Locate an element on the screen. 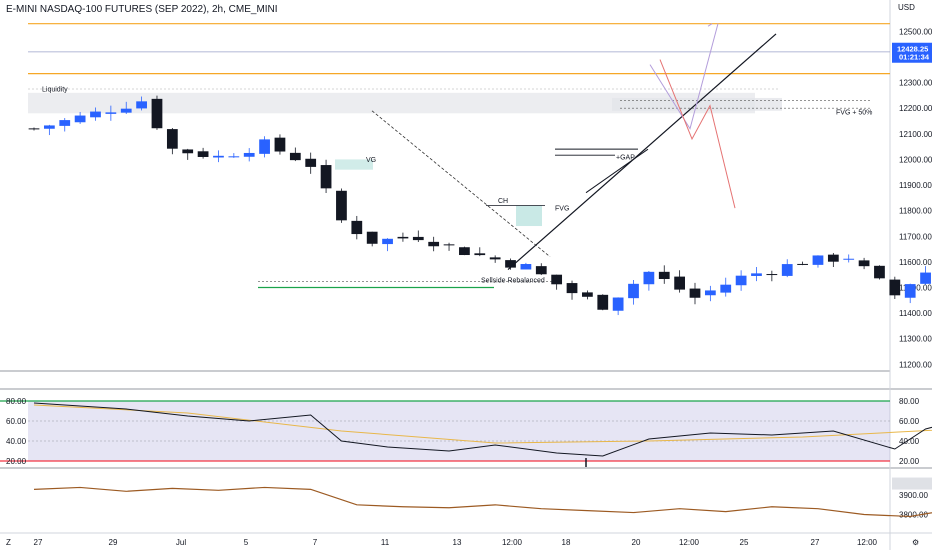 This screenshot has width=932, height=555. y-tick-label: 11600.00 is located at coordinates (915, 262).